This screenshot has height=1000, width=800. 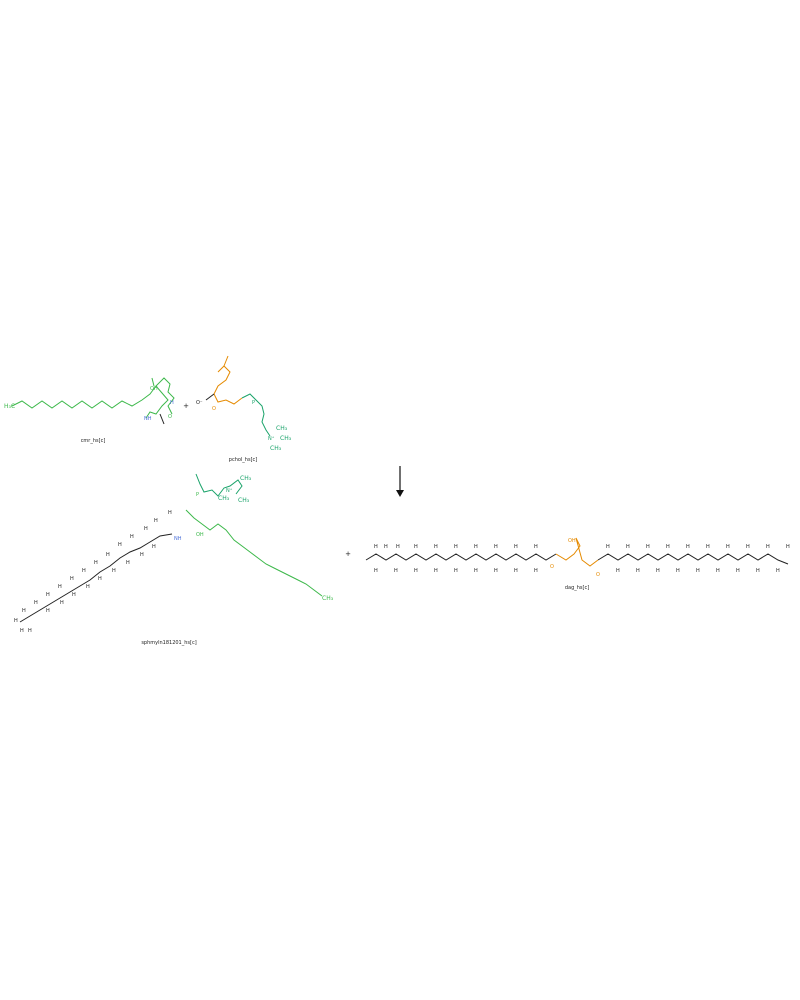 What do you see at coordinates (598, 575) in the screenshot?
I see `dag-o-label-2: O` at bounding box center [598, 575].